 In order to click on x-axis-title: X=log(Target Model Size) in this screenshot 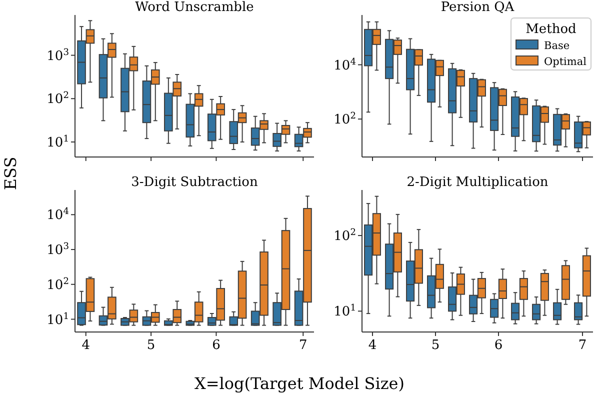, I will do `click(299, 383)`.